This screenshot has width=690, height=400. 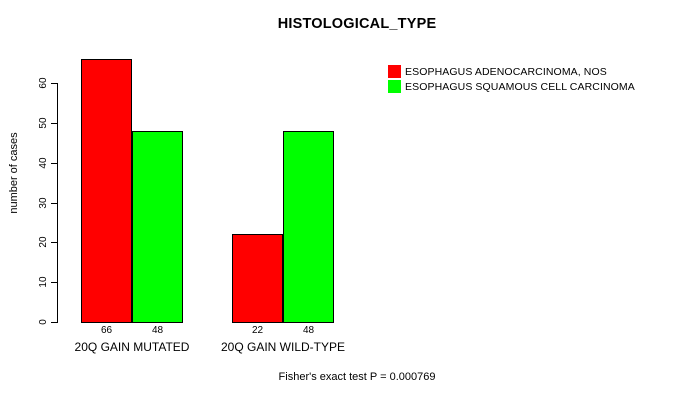 I want to click on legend-label: ESOPHAGUS ADENOCARCINOMA, NOS, so click(x=506, y=71).